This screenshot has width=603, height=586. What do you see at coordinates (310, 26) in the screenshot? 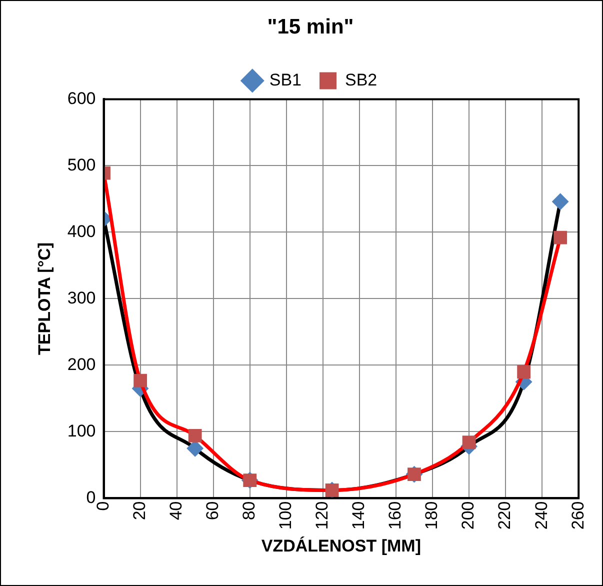
I see `chart-title: "15 min"` at bounding box center [310, 26].